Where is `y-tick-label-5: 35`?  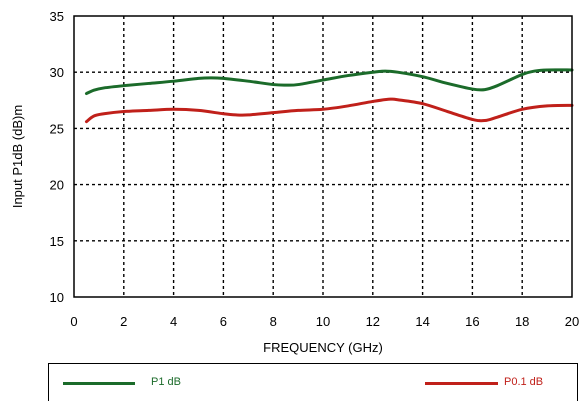 y-tick-label-5: 35 is located at coordinates (57, 16).